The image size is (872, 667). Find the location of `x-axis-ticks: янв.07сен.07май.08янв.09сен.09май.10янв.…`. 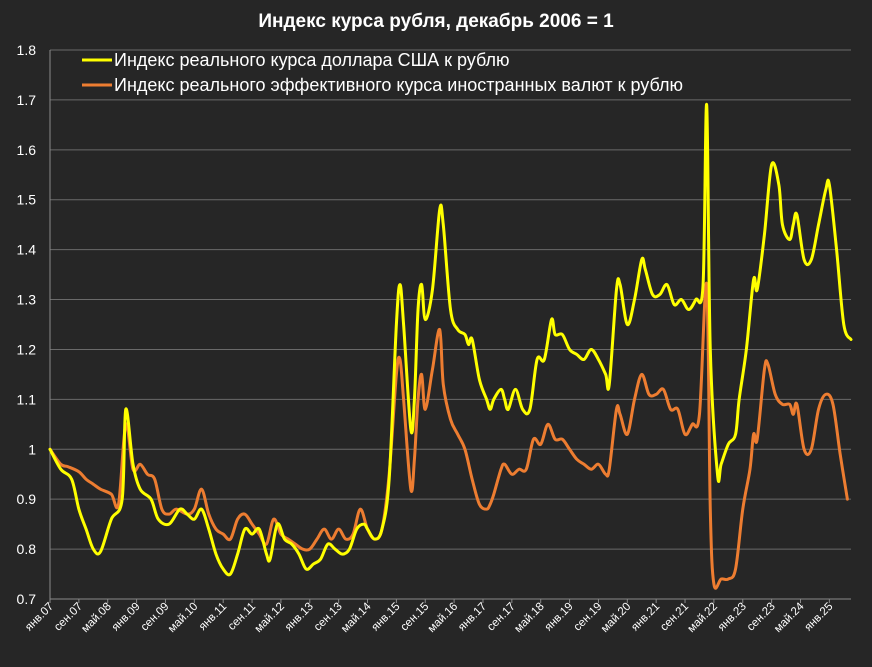

x-axis-ticks: янв.07сен.07май.08янв.09сен.09май.10янв.… is located at coordinates (429, 617).